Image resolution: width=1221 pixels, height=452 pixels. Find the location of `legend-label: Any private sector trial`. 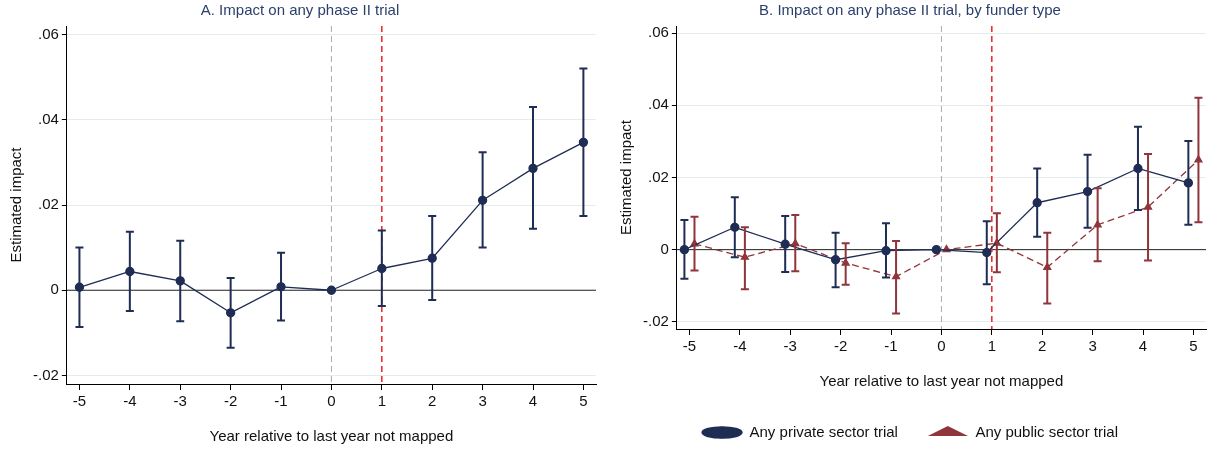

legend-label: Any private sector trial is located at coordinates (823, 431).